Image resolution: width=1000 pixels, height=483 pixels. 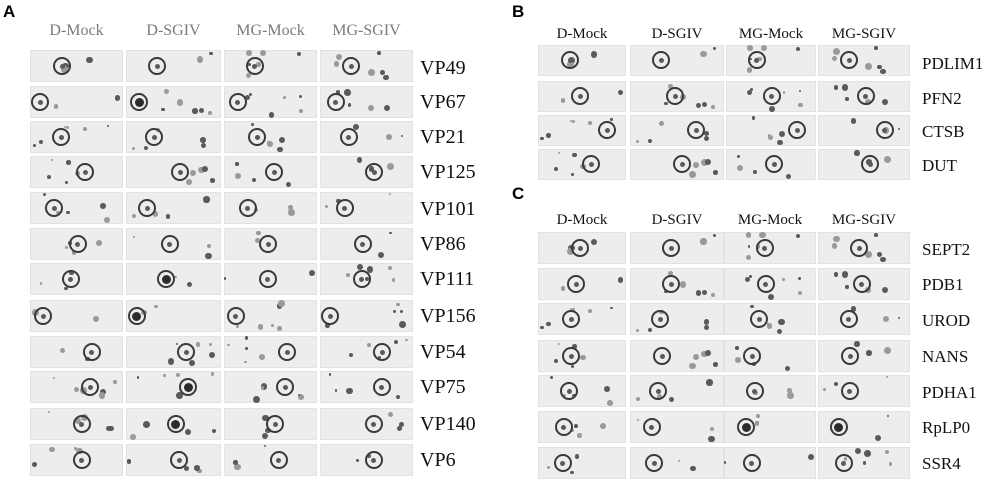 What do you see at coordinates (443, 68) in the screenshot?
I see `panel-a-row-label: VP49` at bounding box center [443, 68].